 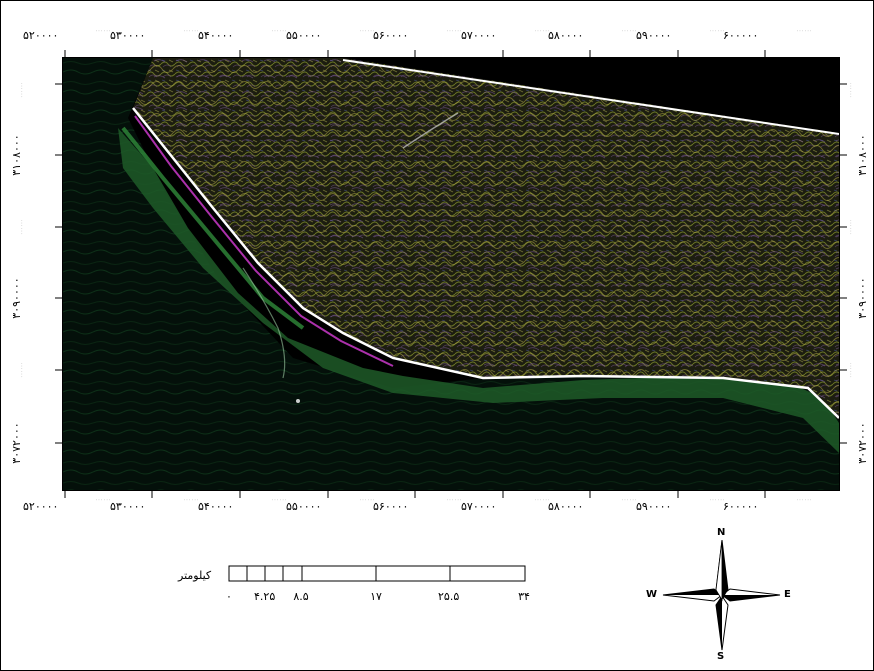 What do you see at coordinates (652, 594) in the screenshot?
I see `west-label: W` at bounding box center [652, 594].